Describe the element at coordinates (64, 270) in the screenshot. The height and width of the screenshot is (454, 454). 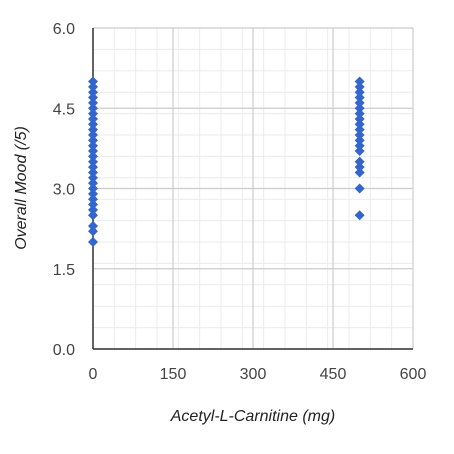
I see `y-tick-label: 1.5` at that location.